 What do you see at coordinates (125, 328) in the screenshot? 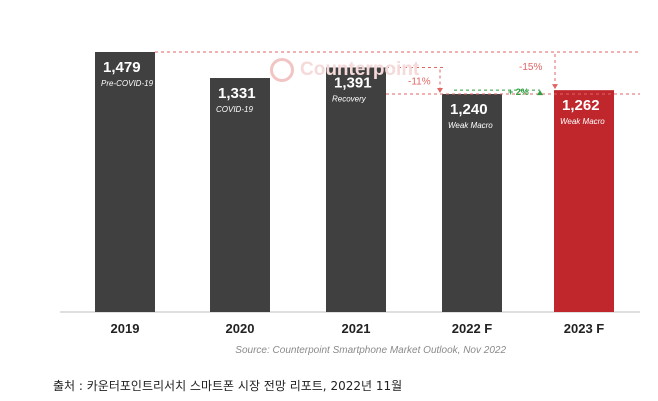
I see `x-tick-label: 2019` at bounding box center [125, 328].